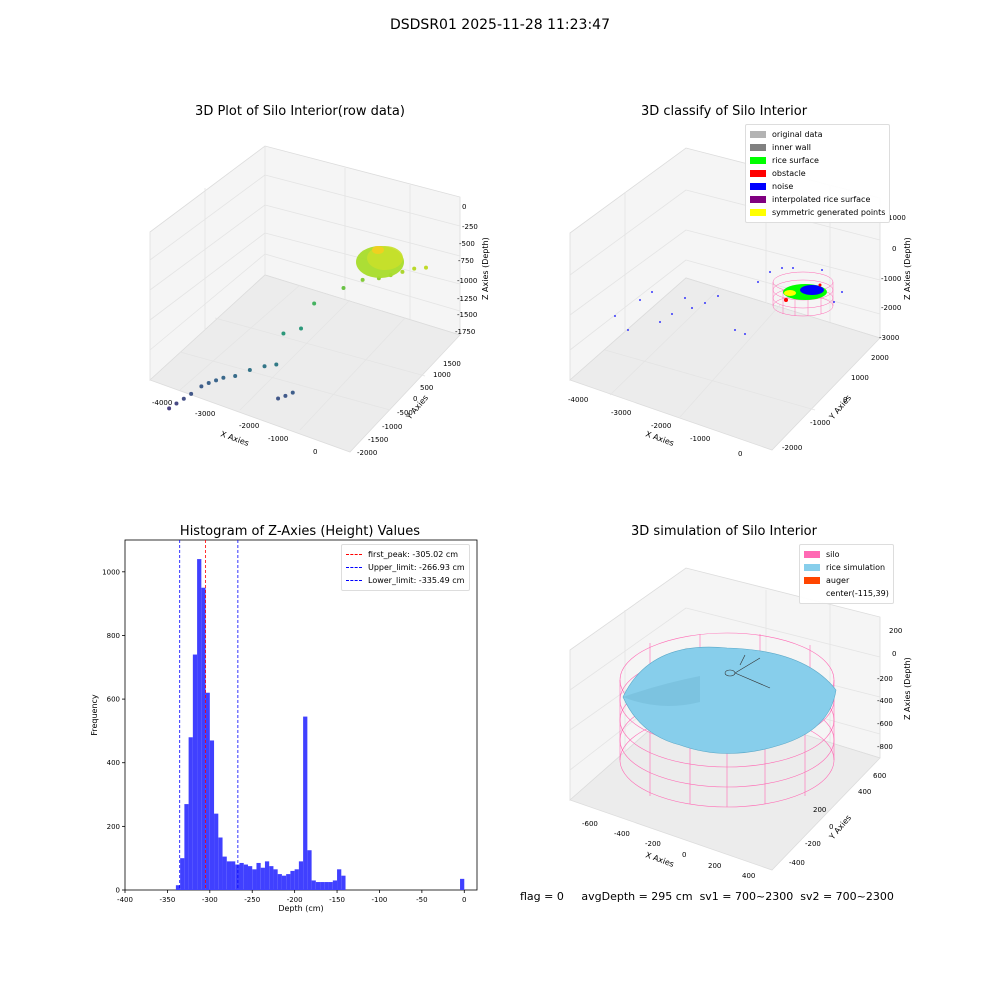  What do you see at coordinates (792, 147) in the screenshot?
I see `legend-label: inner wall` at bounding box center [792, 147].